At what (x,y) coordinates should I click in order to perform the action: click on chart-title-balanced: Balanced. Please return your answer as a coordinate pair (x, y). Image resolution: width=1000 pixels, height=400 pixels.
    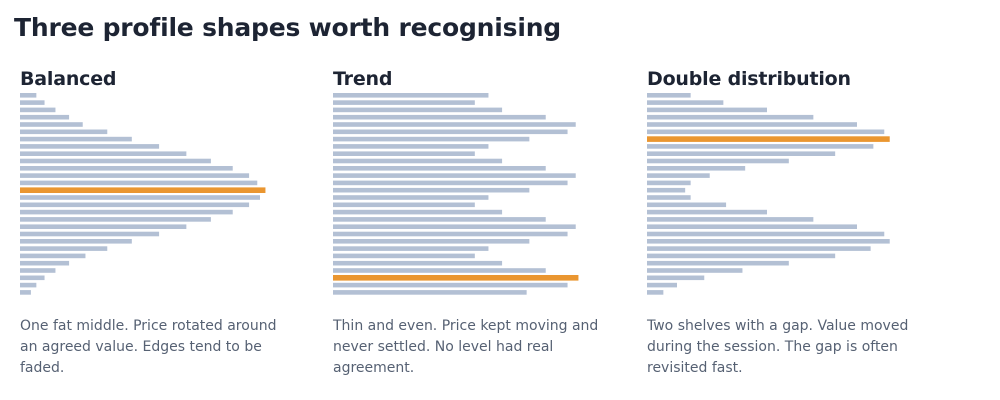
    Looking at the image, I should click on (68, 79).